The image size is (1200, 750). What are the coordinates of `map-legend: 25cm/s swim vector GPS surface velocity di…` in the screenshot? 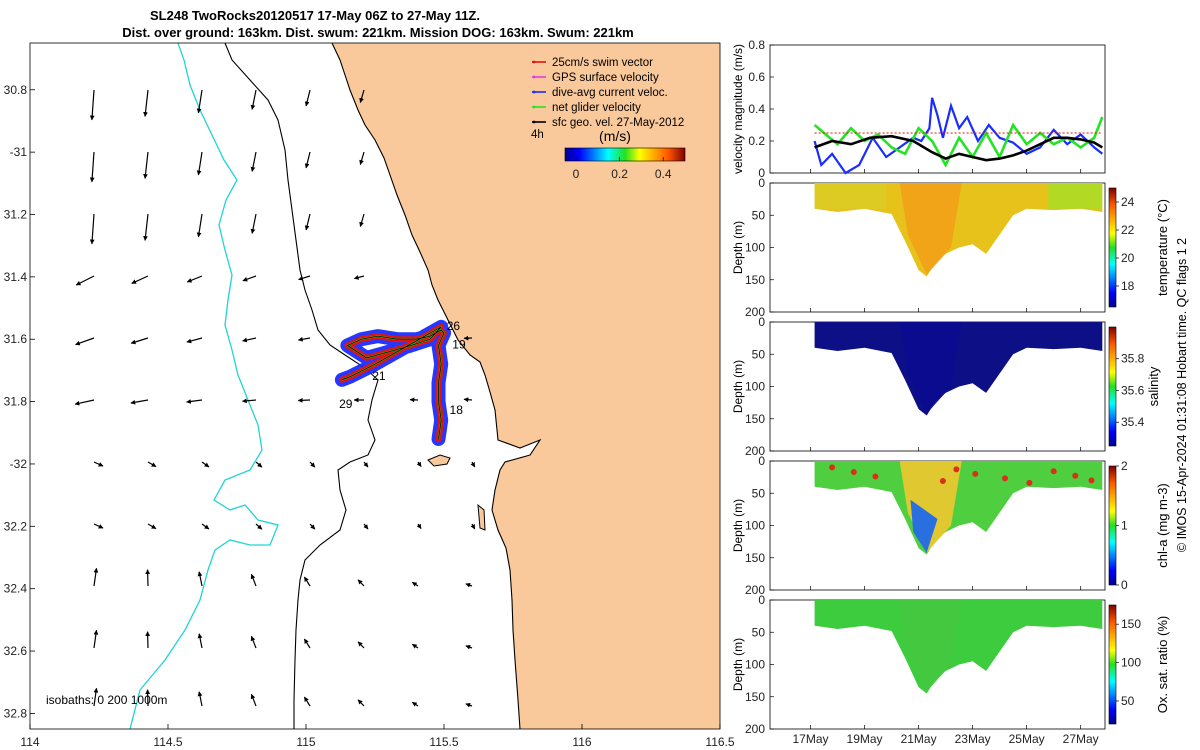 It's located at (608, 119).